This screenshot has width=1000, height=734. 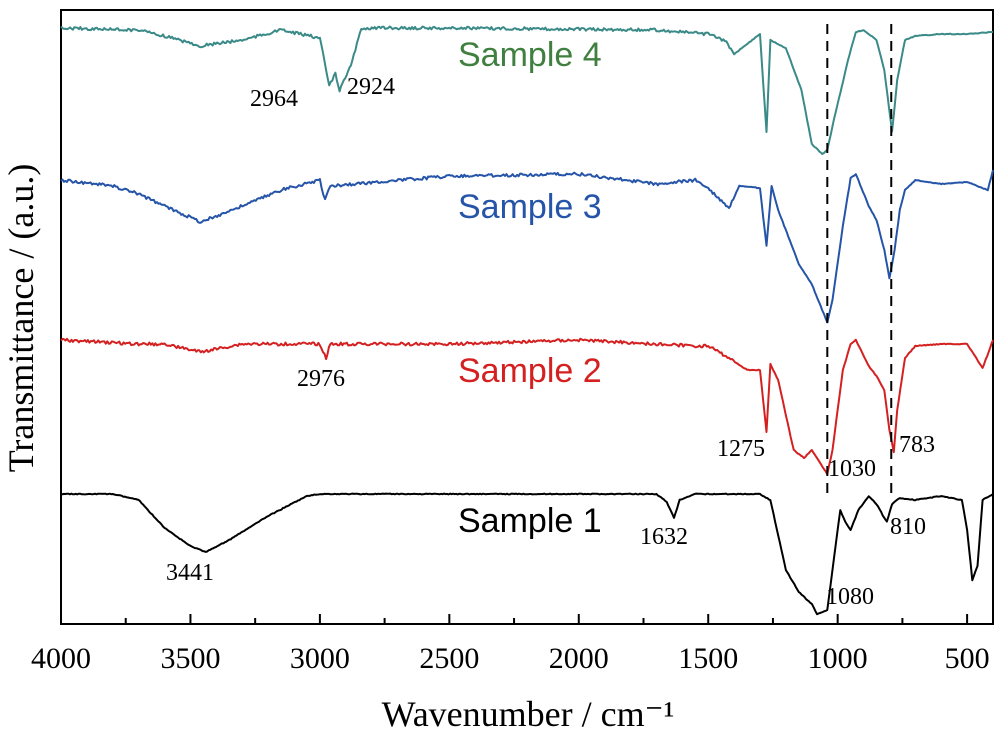 I want to click on y-axis-title: Transmittance / (a.u.), so click(x=21, y=318).